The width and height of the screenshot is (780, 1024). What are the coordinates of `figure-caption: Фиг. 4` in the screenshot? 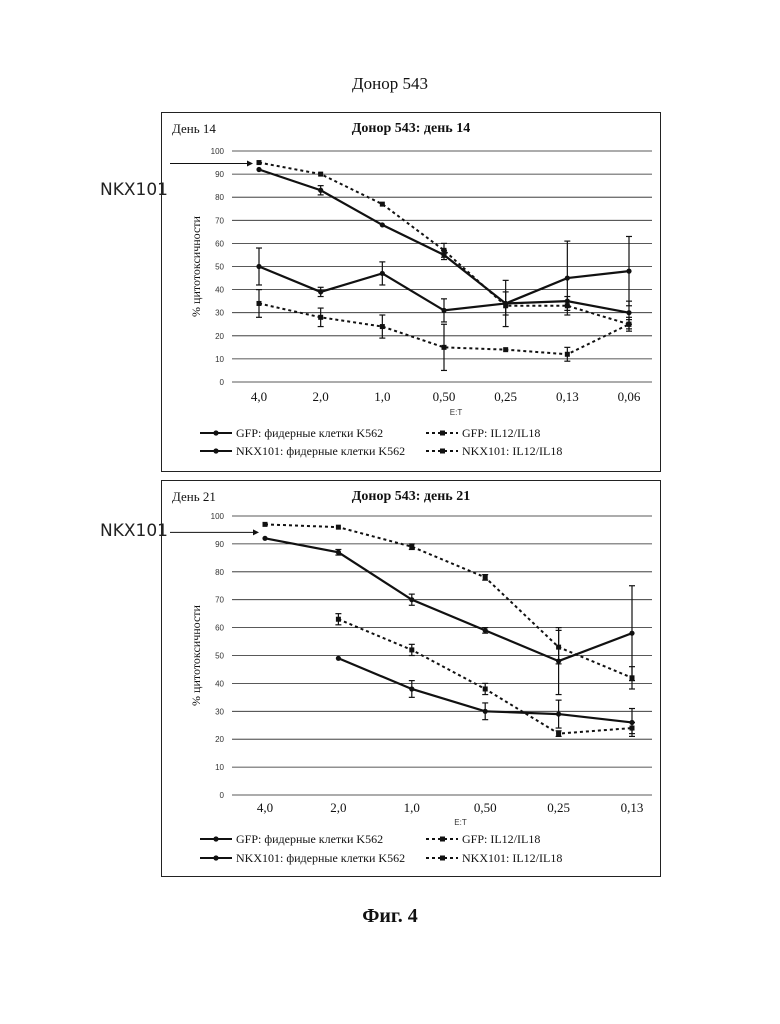 It's located at (390, 916).